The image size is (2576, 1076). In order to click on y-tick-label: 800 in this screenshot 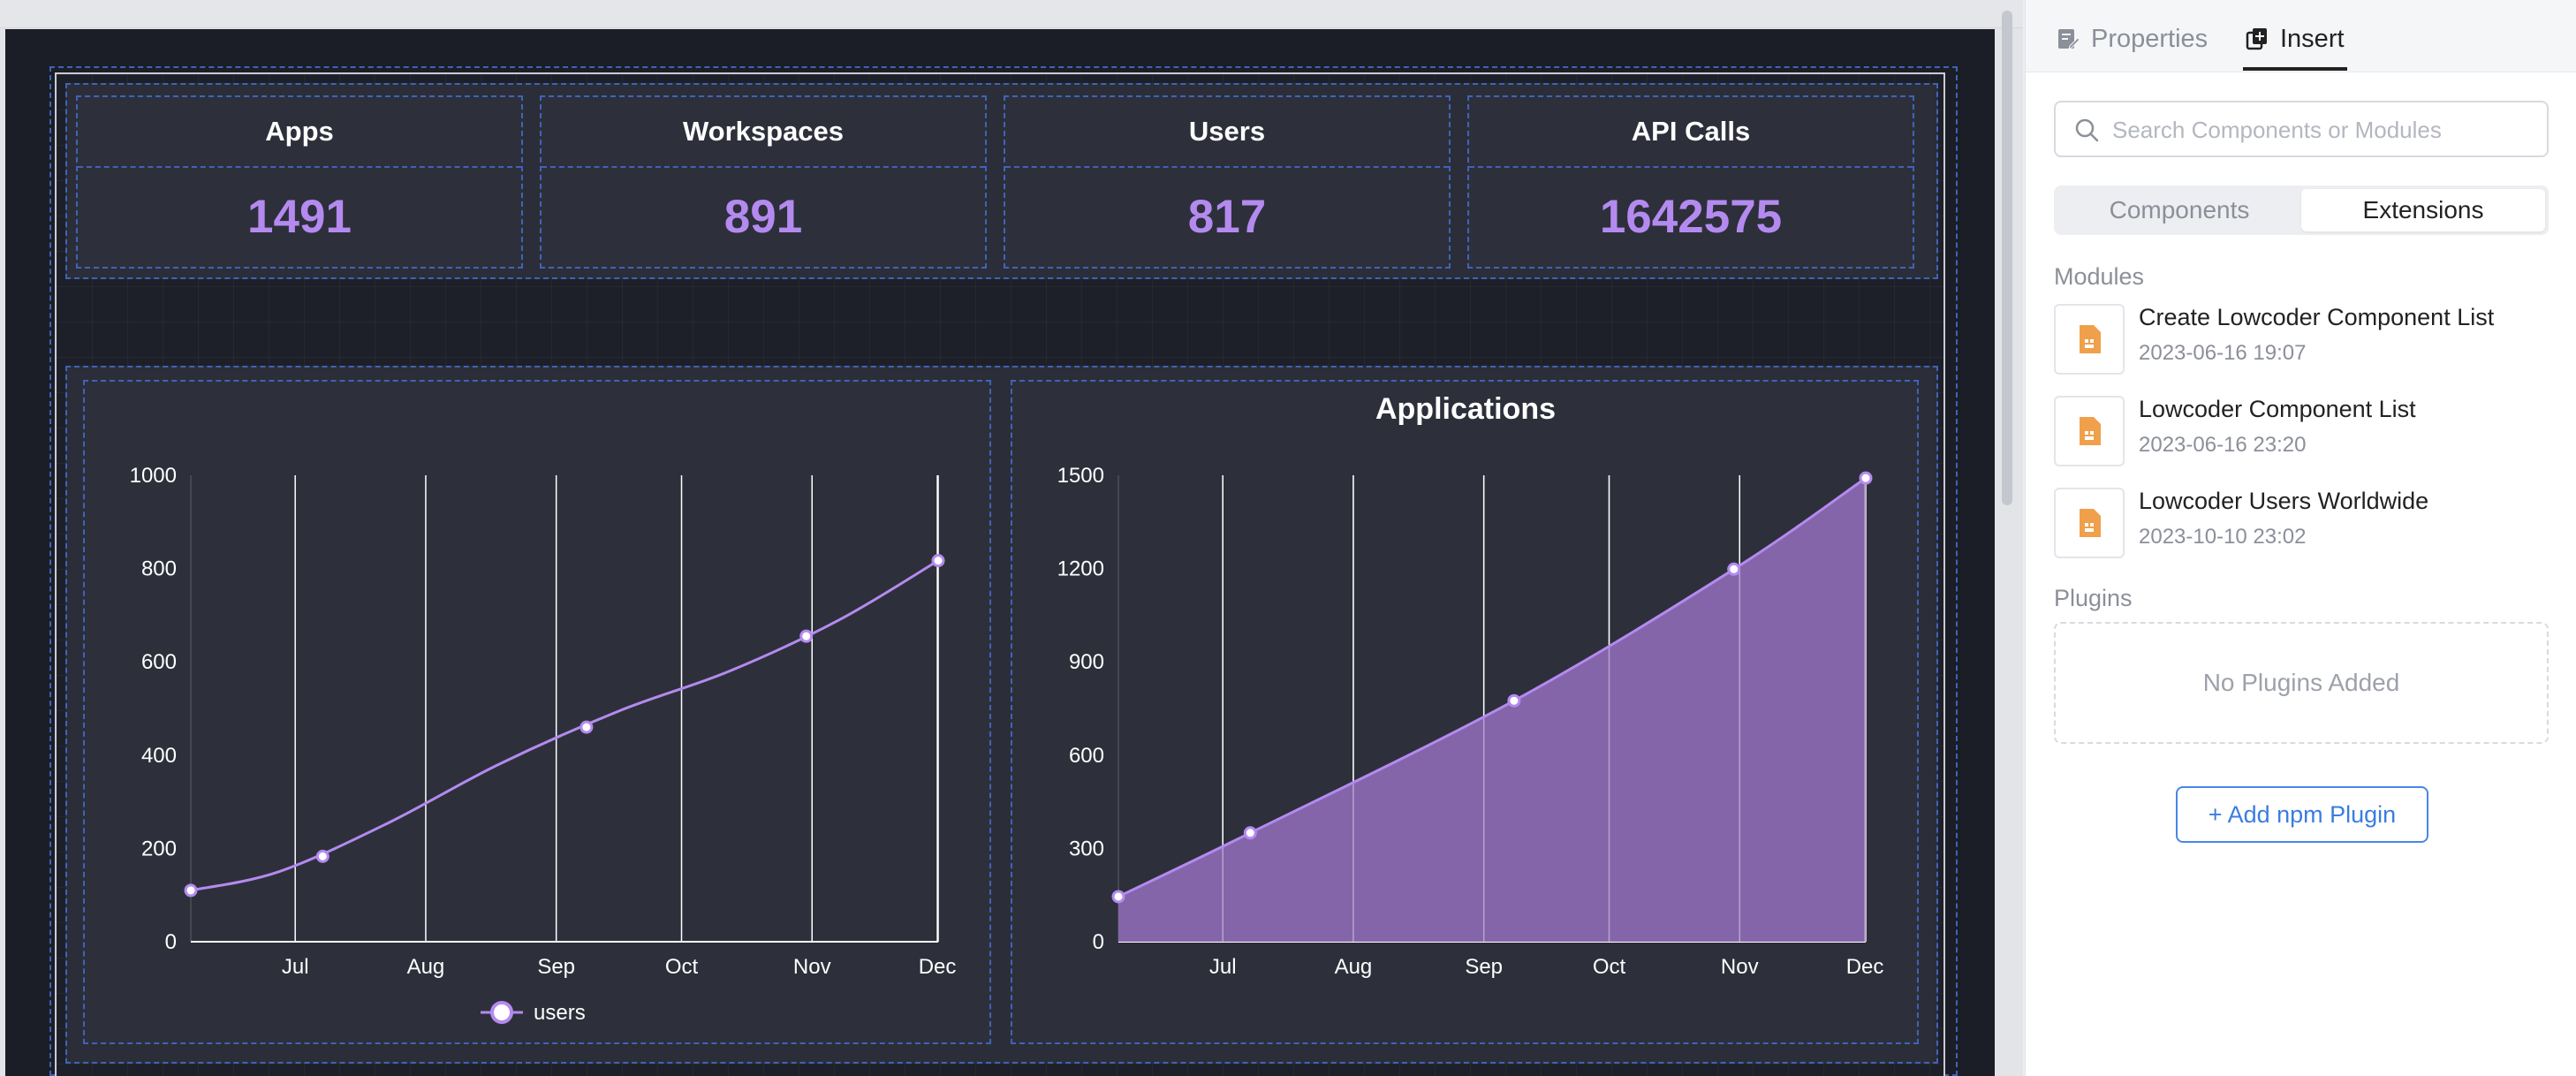, I will do `click(159, 569)`.